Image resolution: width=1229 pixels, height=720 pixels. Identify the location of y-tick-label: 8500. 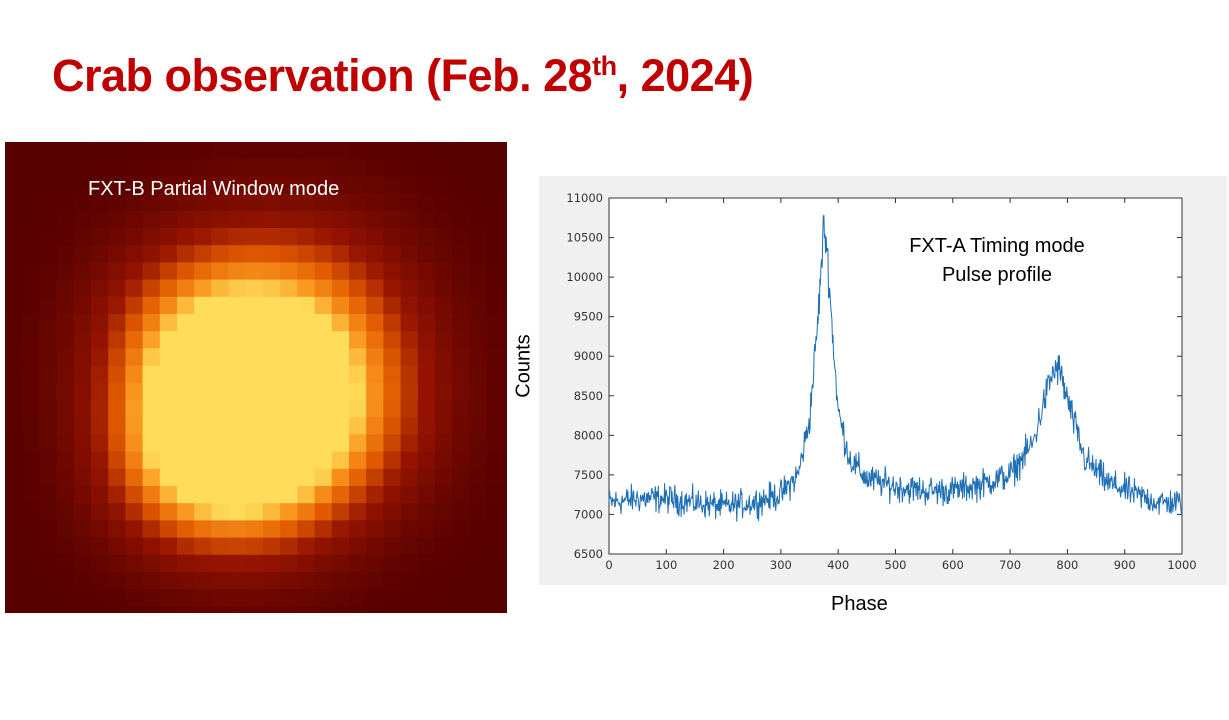
(588, 396).